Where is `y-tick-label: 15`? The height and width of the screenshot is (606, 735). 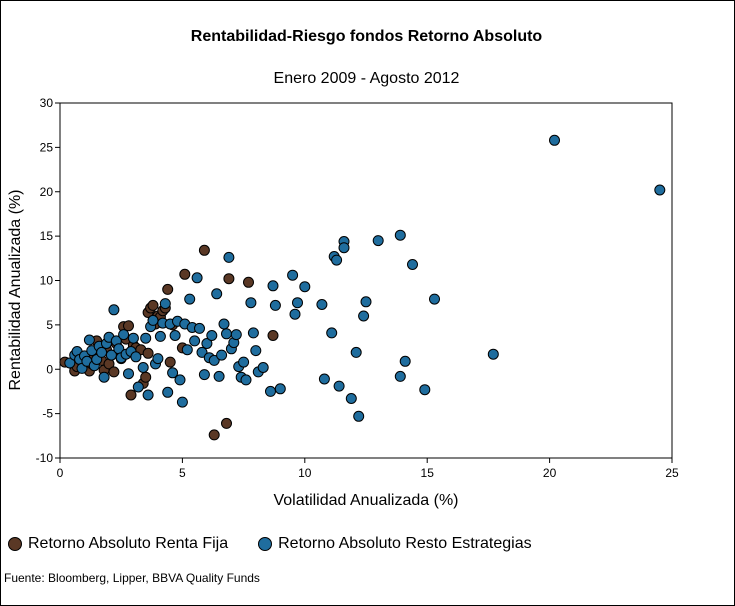
y-tick-label: 15 is located at coordinates (47, 236).